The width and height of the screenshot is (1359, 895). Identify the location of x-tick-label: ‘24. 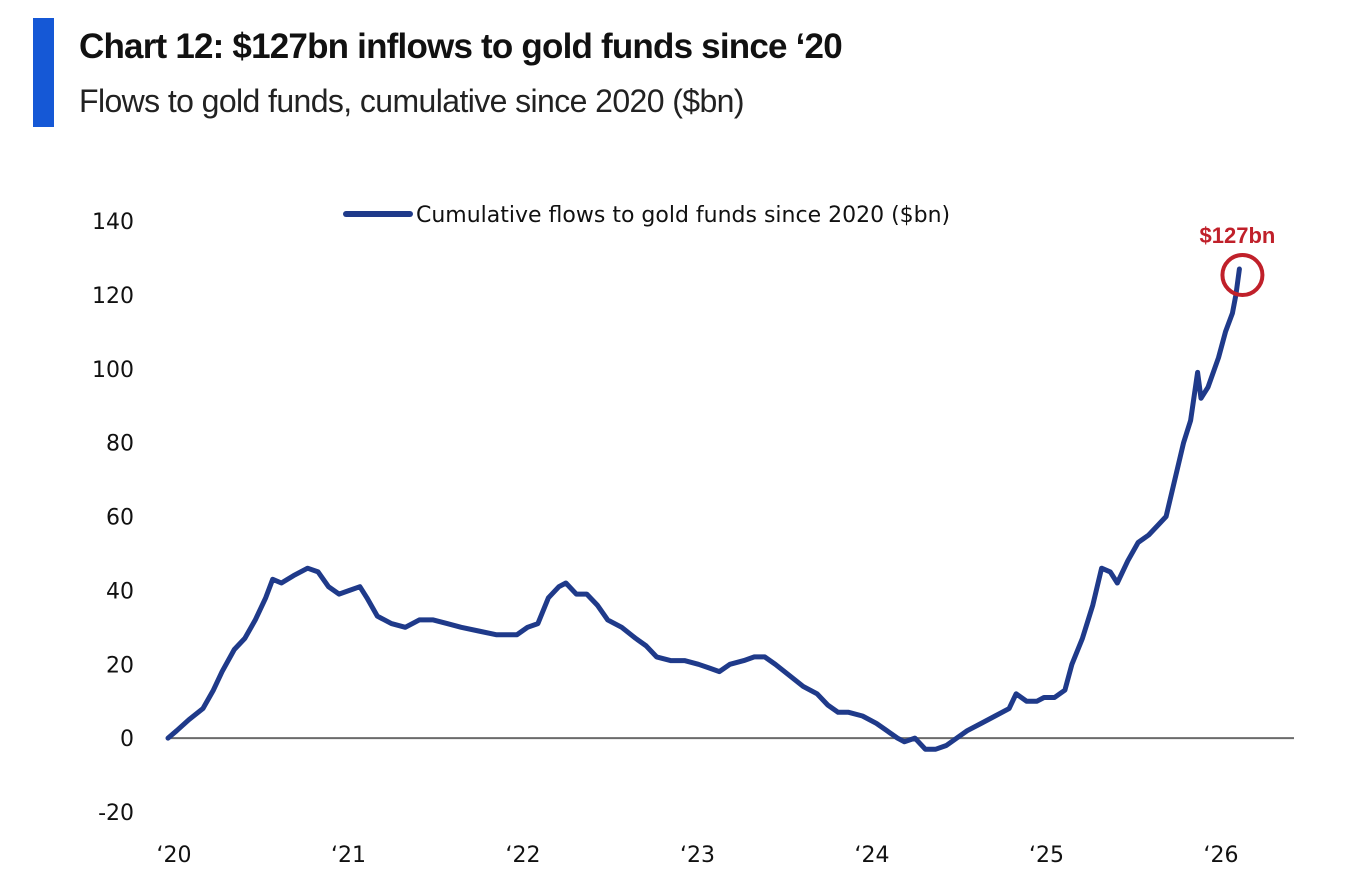
(872, 855).